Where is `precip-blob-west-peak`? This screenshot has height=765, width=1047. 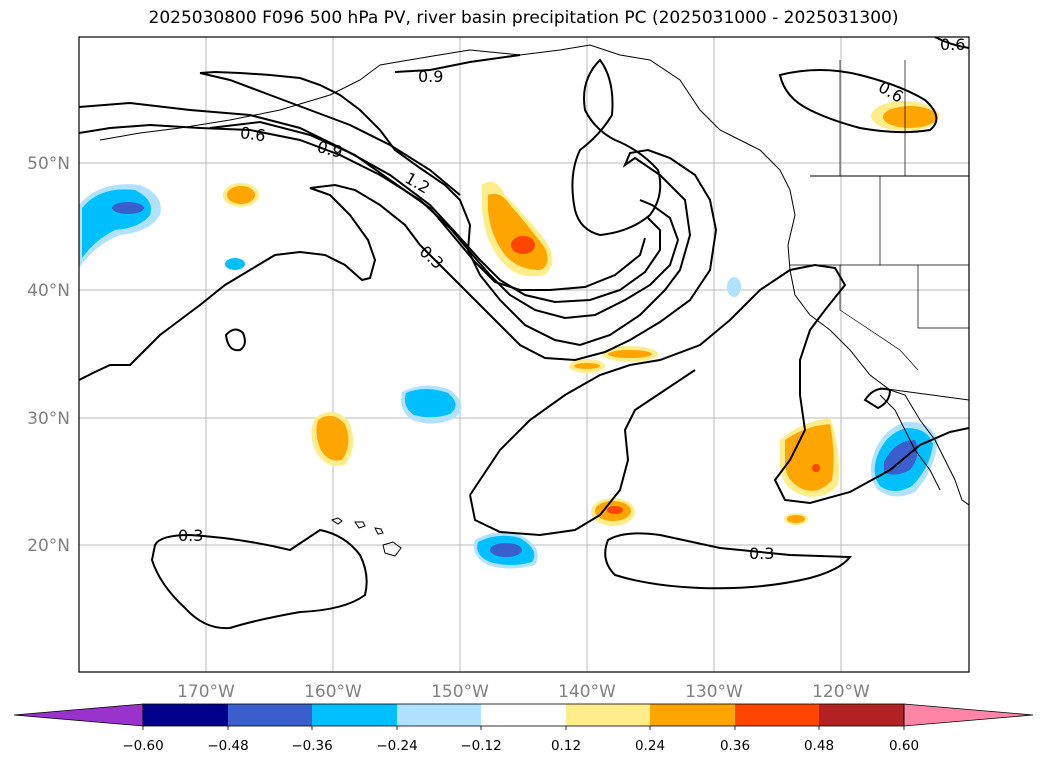 precip-blob-west-peak is located at coordinates (128, 208).